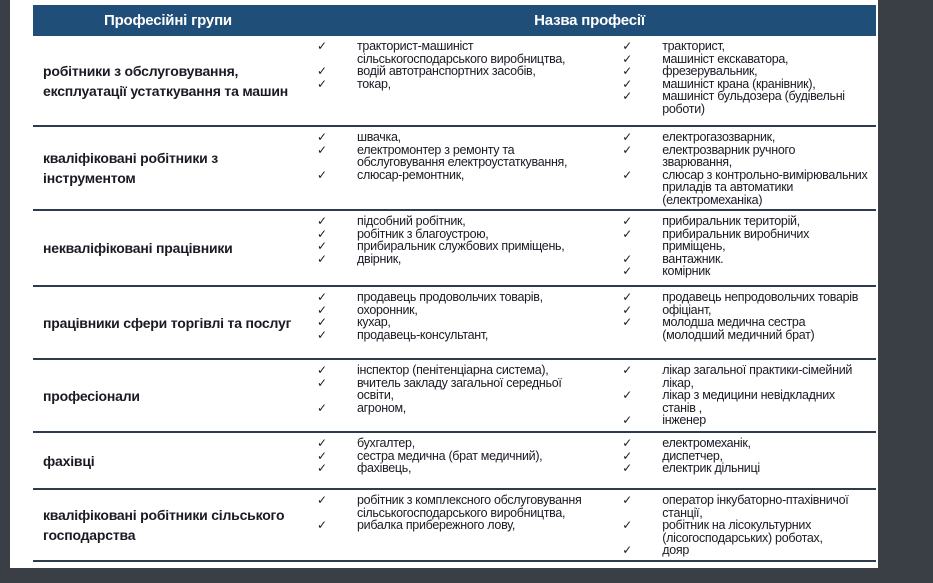  What do you see at coordinates (757, 376) in the screenshot?
I see `profession-item: лікар загальної практики-сімейний лікар,` at bounding box center [757, 376].